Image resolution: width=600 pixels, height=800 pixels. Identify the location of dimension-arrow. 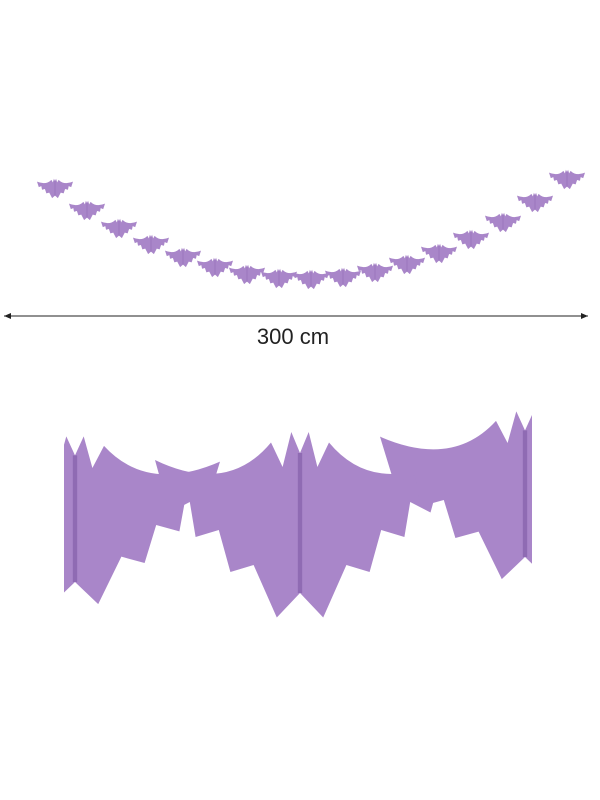
(296, 316).